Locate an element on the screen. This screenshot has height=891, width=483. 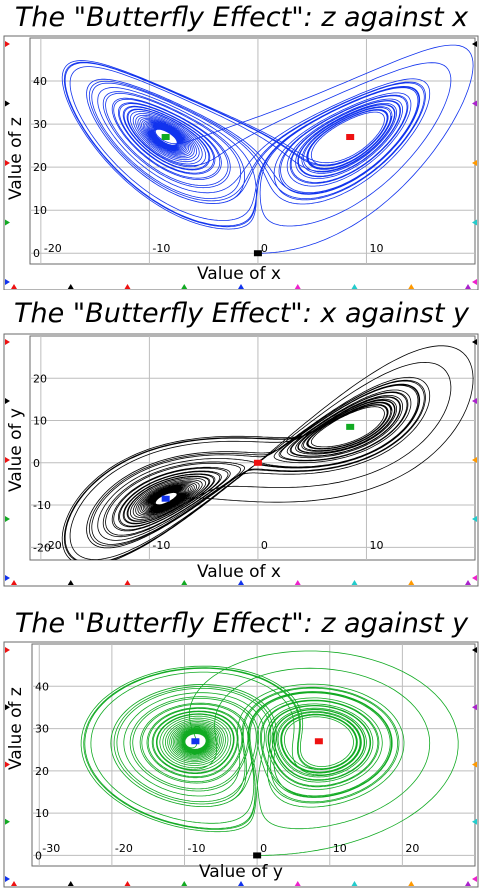
chart-title: The "Butterfly Effect": z against x is located at coordinates (241, 17).